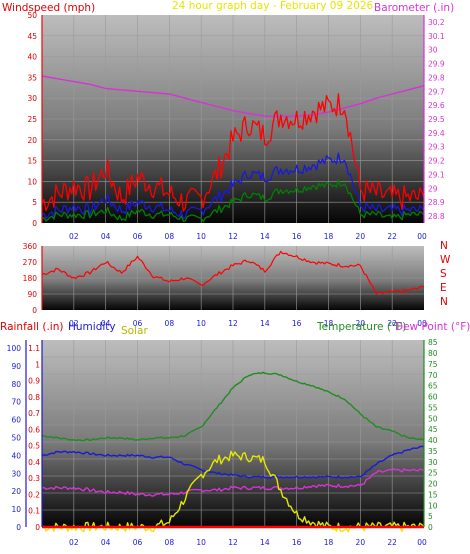 The width and height of the screenshot is (470, 554). What do you see at coordinates (31, 327) in the screenshot?
I see `rainfall-axis-label: Rainfall (.in)` at bounding box center [31, 327].